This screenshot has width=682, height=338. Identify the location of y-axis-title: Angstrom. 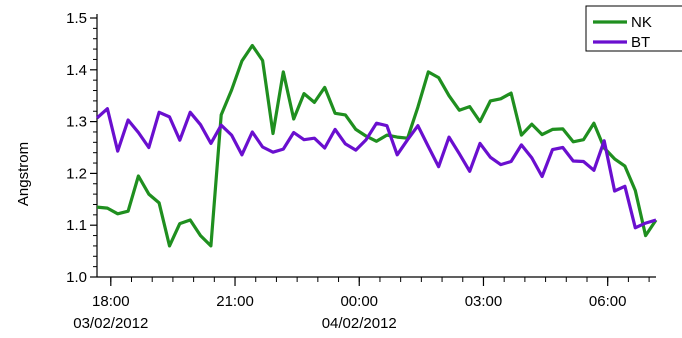
(23, 174).